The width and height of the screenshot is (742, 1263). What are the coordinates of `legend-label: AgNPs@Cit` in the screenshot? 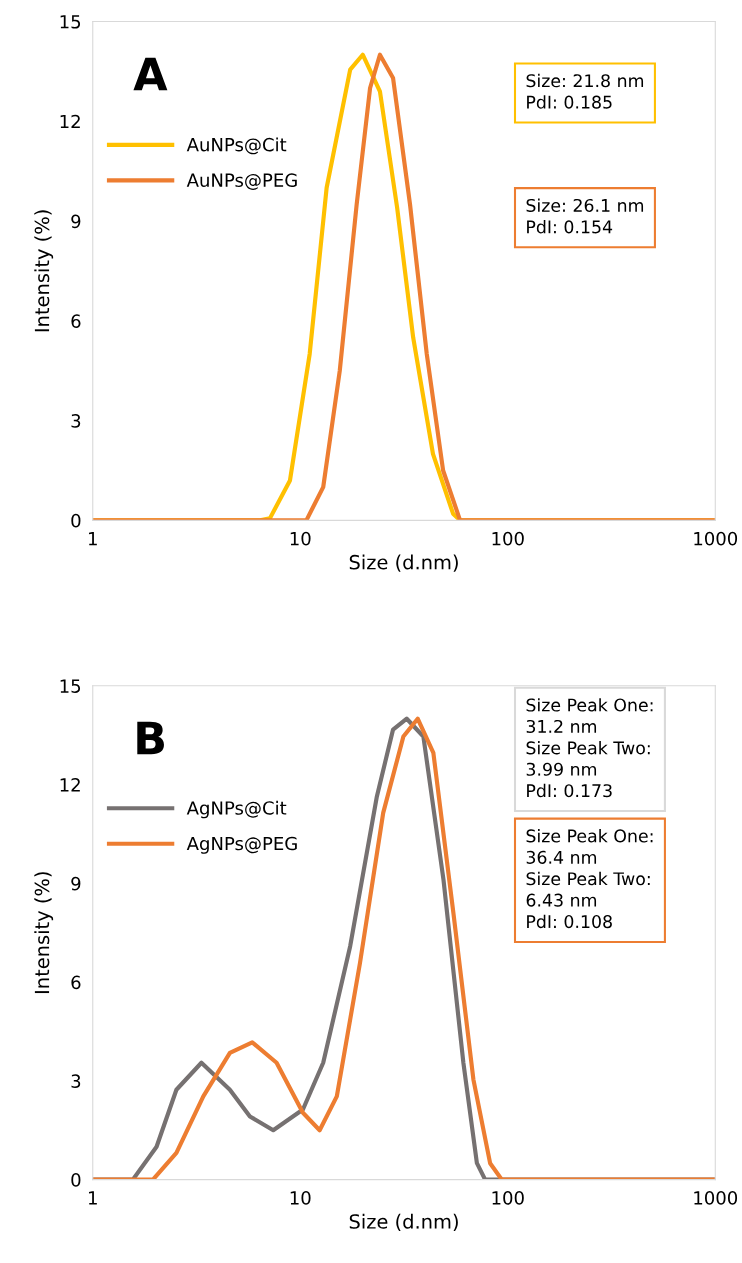 It's located at (236, 809).